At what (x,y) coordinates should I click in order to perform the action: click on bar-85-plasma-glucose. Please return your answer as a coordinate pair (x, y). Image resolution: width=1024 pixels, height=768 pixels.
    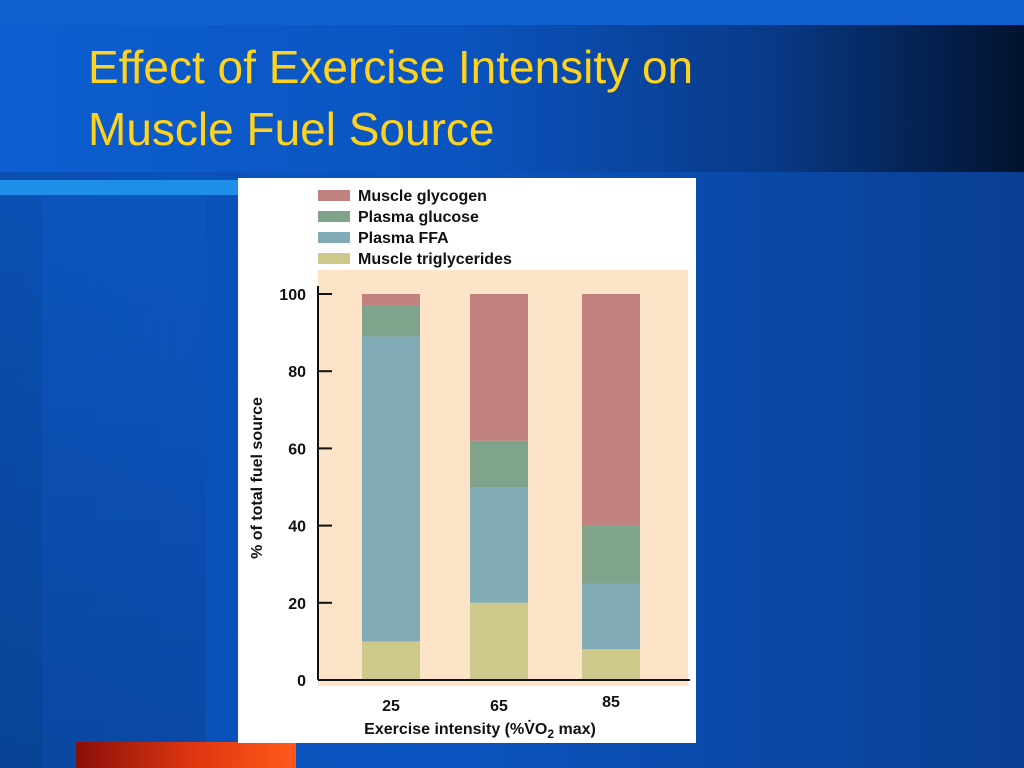
    Looking at the image, I should click on (611, 554).